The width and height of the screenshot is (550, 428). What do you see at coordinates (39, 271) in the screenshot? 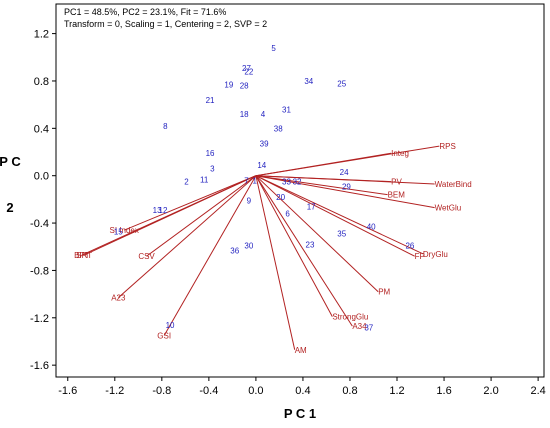
I see `y-tick-label: -0.8` at bounding box center [39, 271].